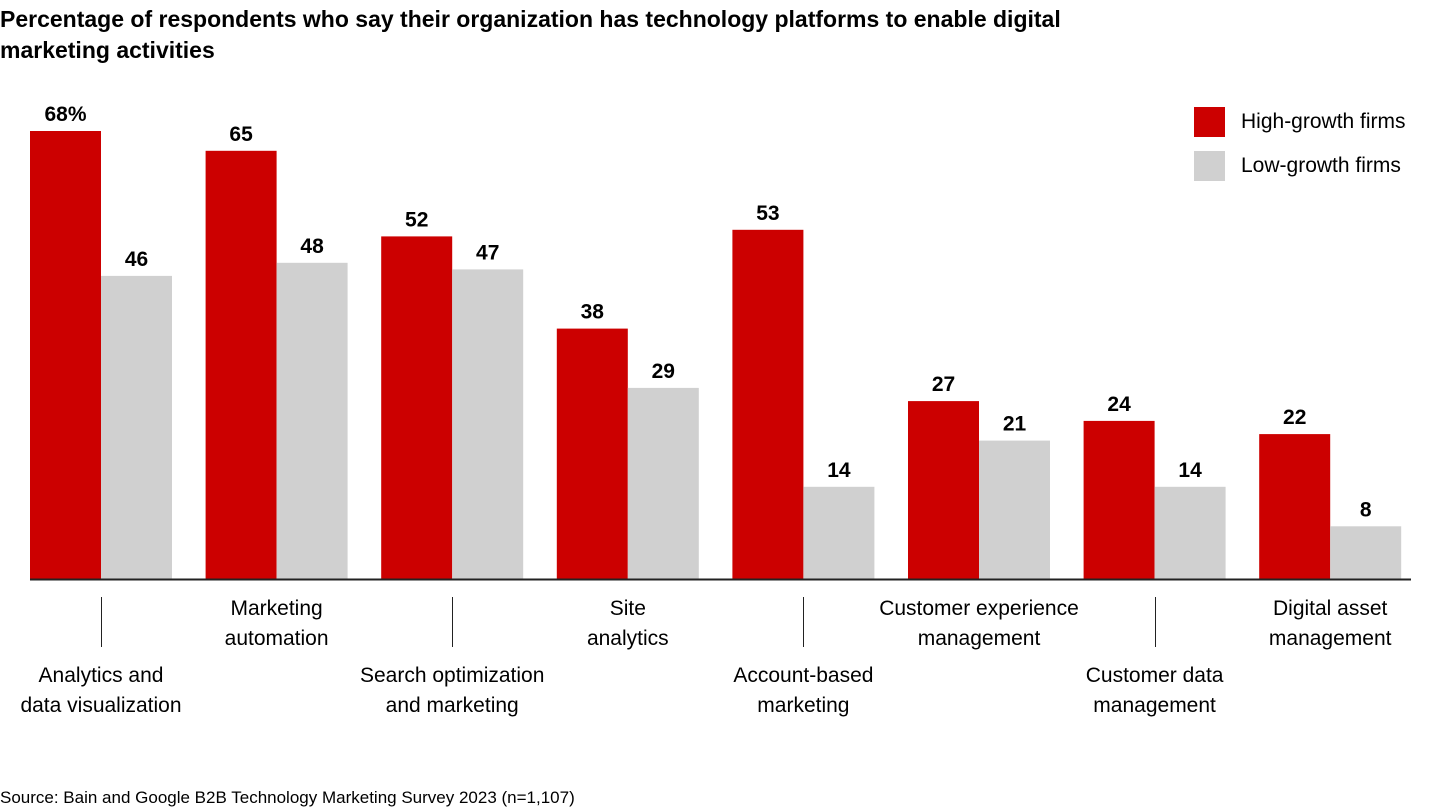 The width and height of the screenshot is (1440, 810). What do you see at coordinates (1015, 424) in the screenshot?
I see `data-label: 21` at bounding box center [1015, 424].